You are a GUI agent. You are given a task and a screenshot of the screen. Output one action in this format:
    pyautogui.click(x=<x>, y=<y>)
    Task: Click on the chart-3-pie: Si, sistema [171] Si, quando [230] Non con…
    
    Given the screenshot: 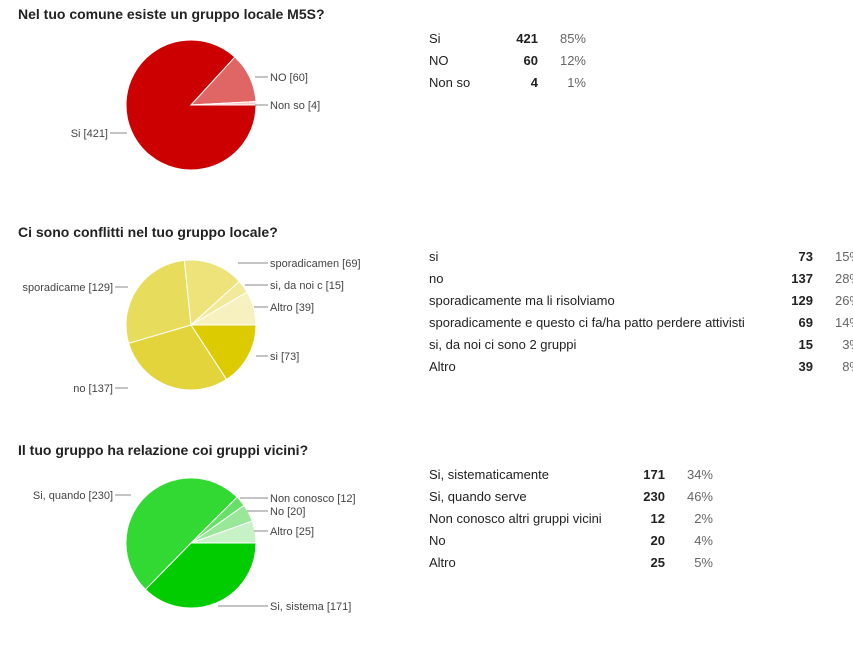 What is the action you would take?
    pyautogui.click(x=194, y=545)
    